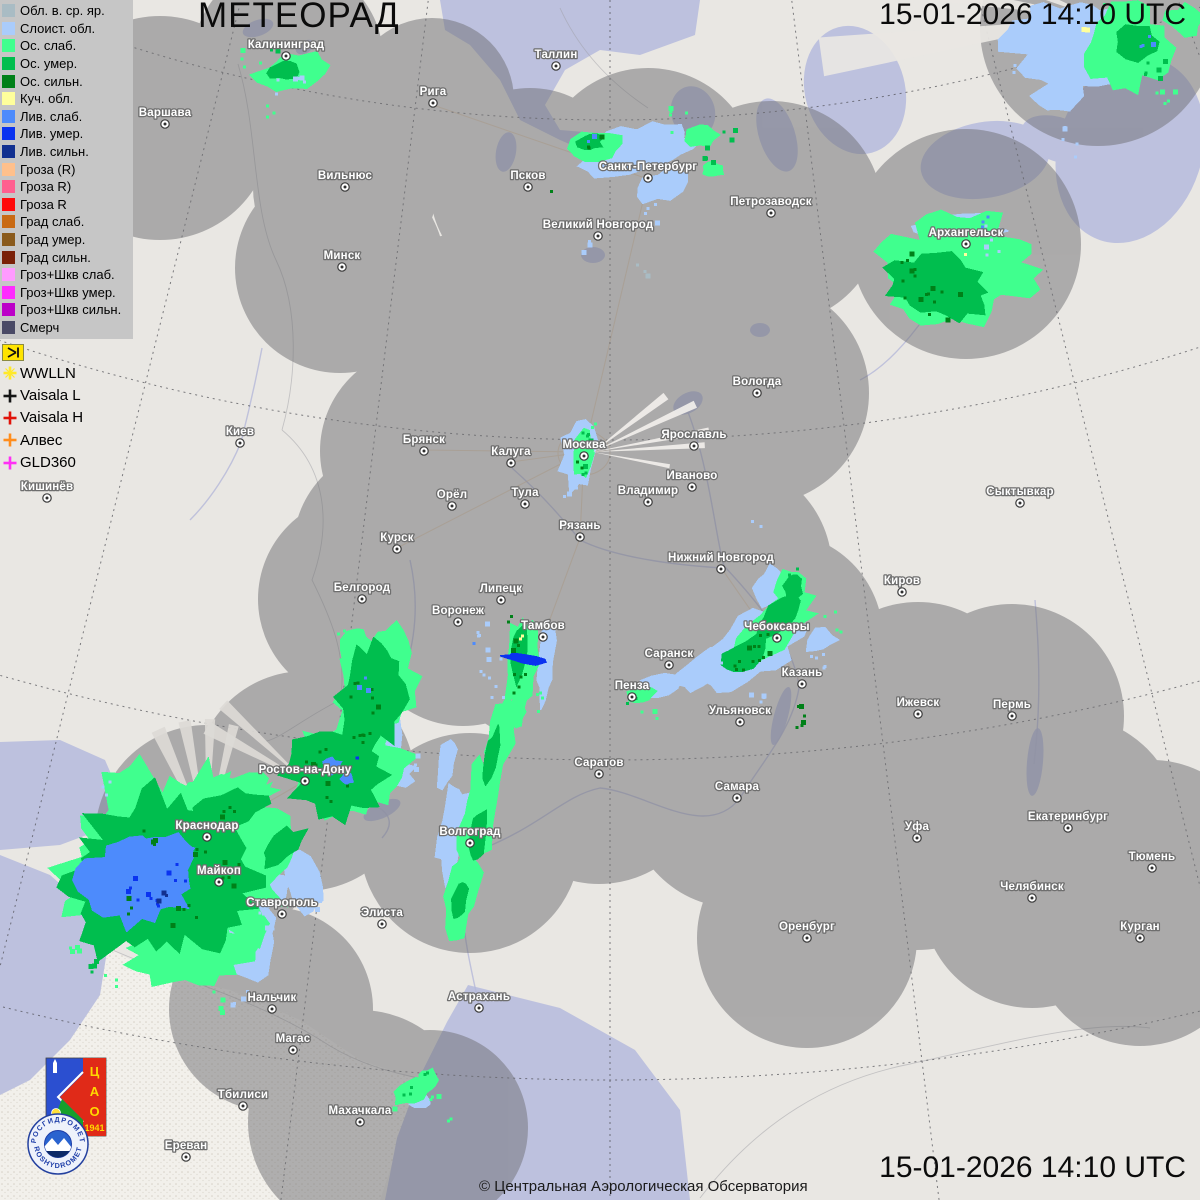 This screenshot has width=1200, height=1200. What do you see at coordinates (240, 432) in the screenshot?
I see `city-label: Киев` at bounding box center [240, 432].